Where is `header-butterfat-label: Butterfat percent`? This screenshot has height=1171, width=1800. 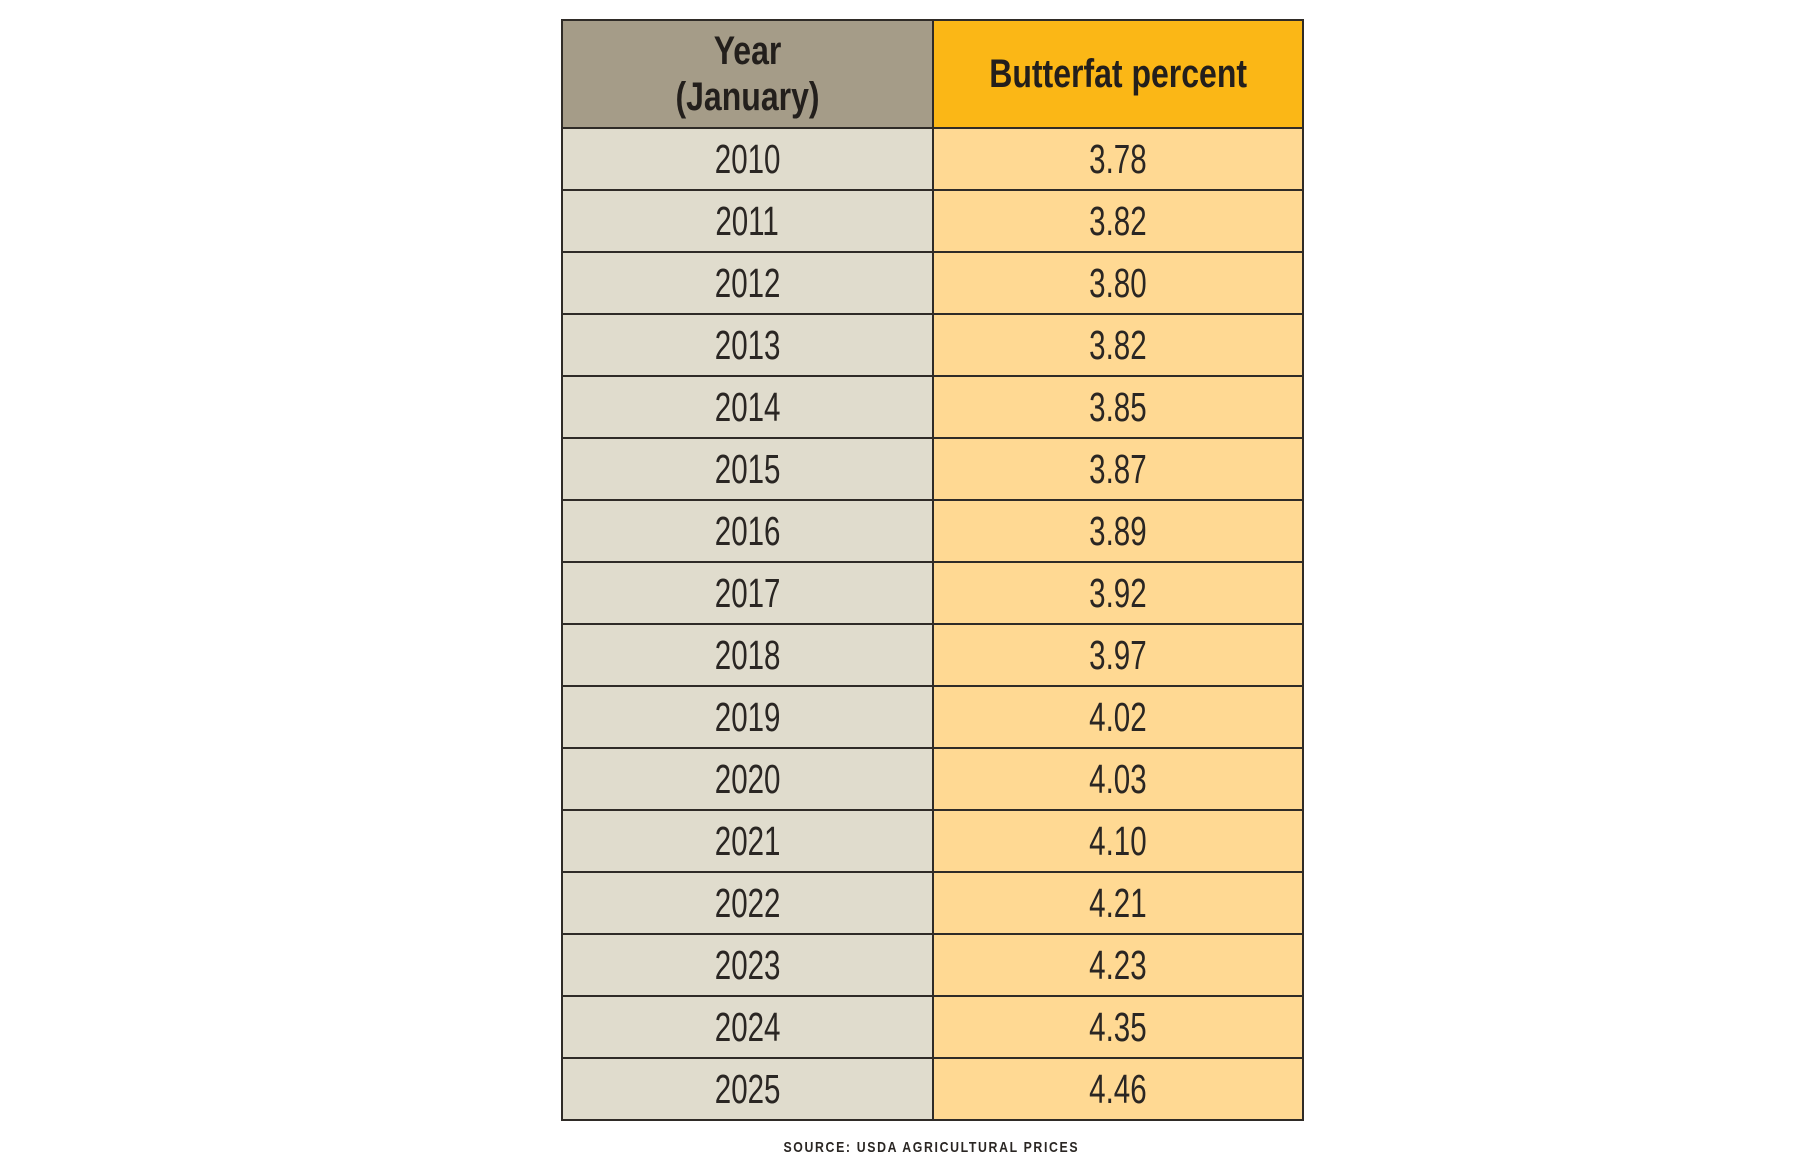
header-butterfat-label: Butterfat percent is located at coordinates (1118, 74).